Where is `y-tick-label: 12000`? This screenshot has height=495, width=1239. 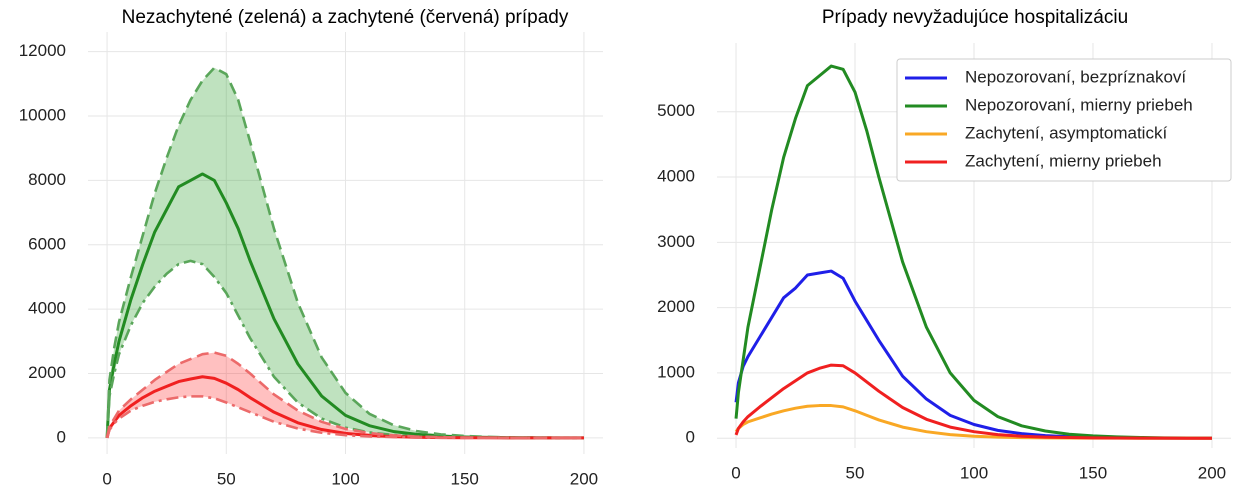
y-tick-label: 12000 is located at coordinates (42, 50).